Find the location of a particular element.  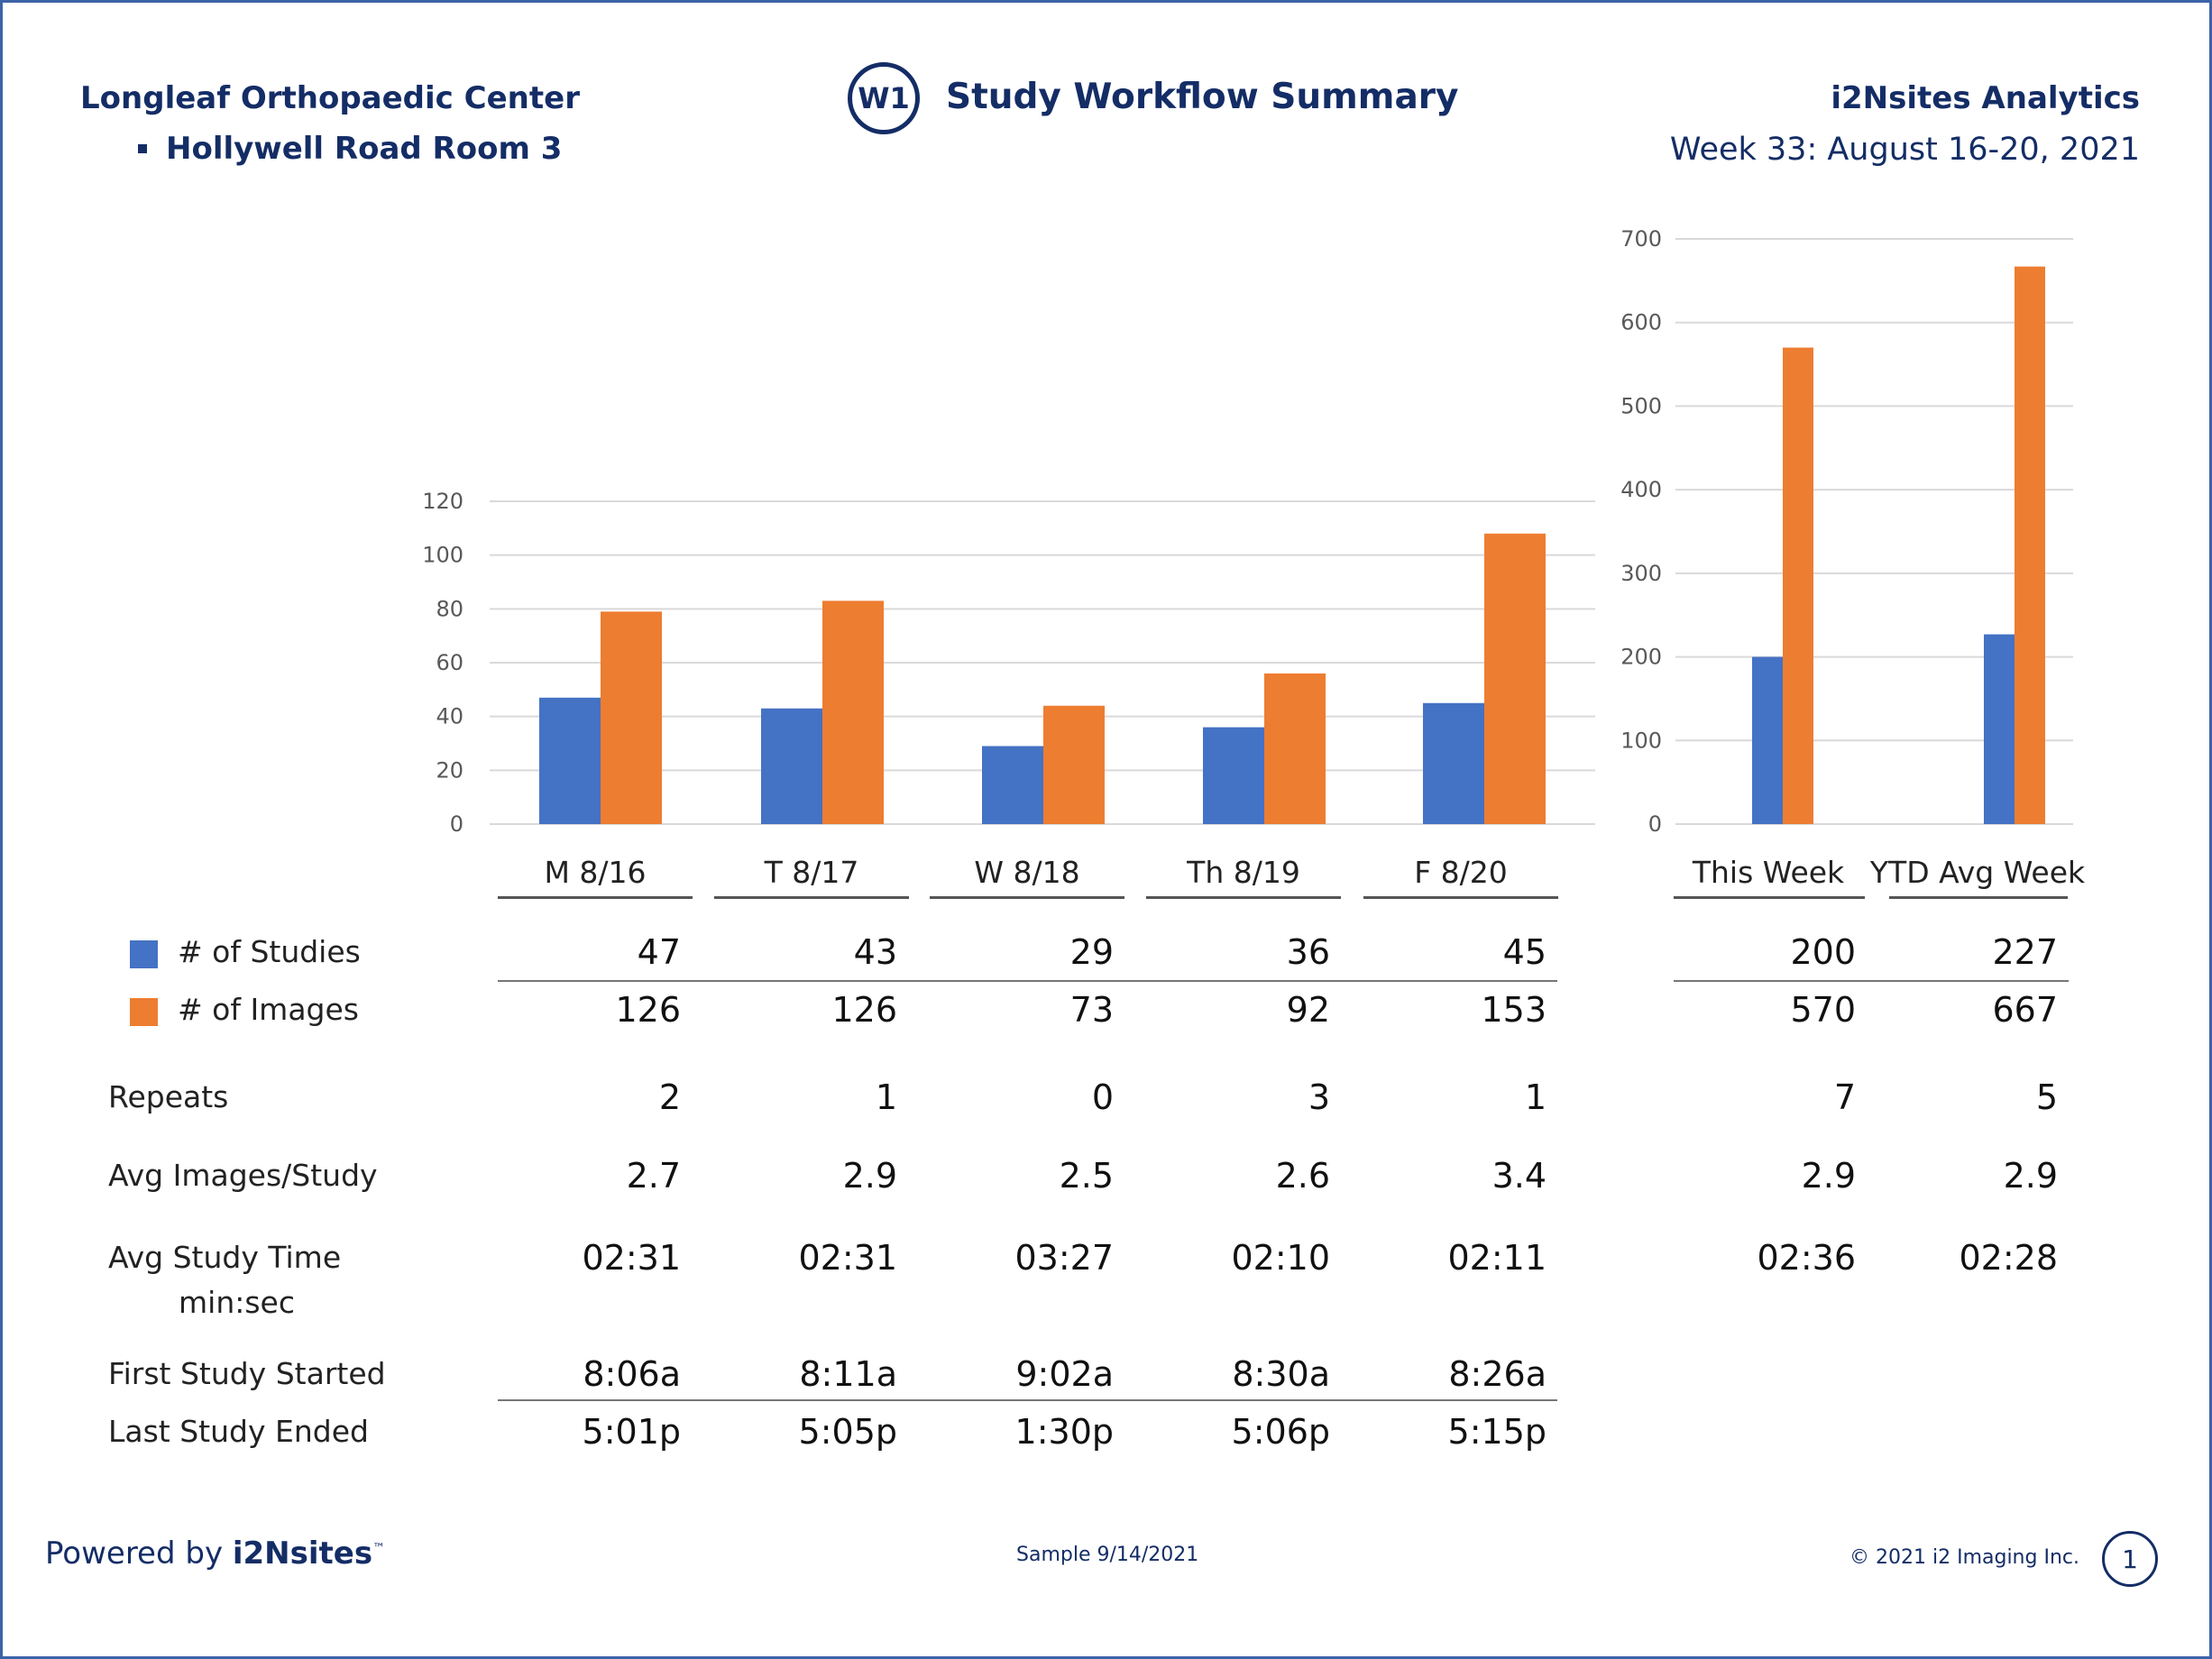

day-value: 8:30a is located at coordinates (1281, 1374).